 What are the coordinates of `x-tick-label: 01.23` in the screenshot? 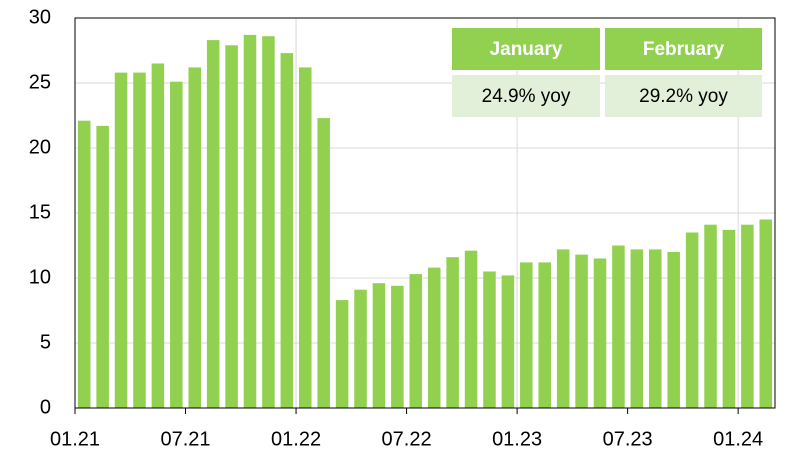 It's located at (517, 439).